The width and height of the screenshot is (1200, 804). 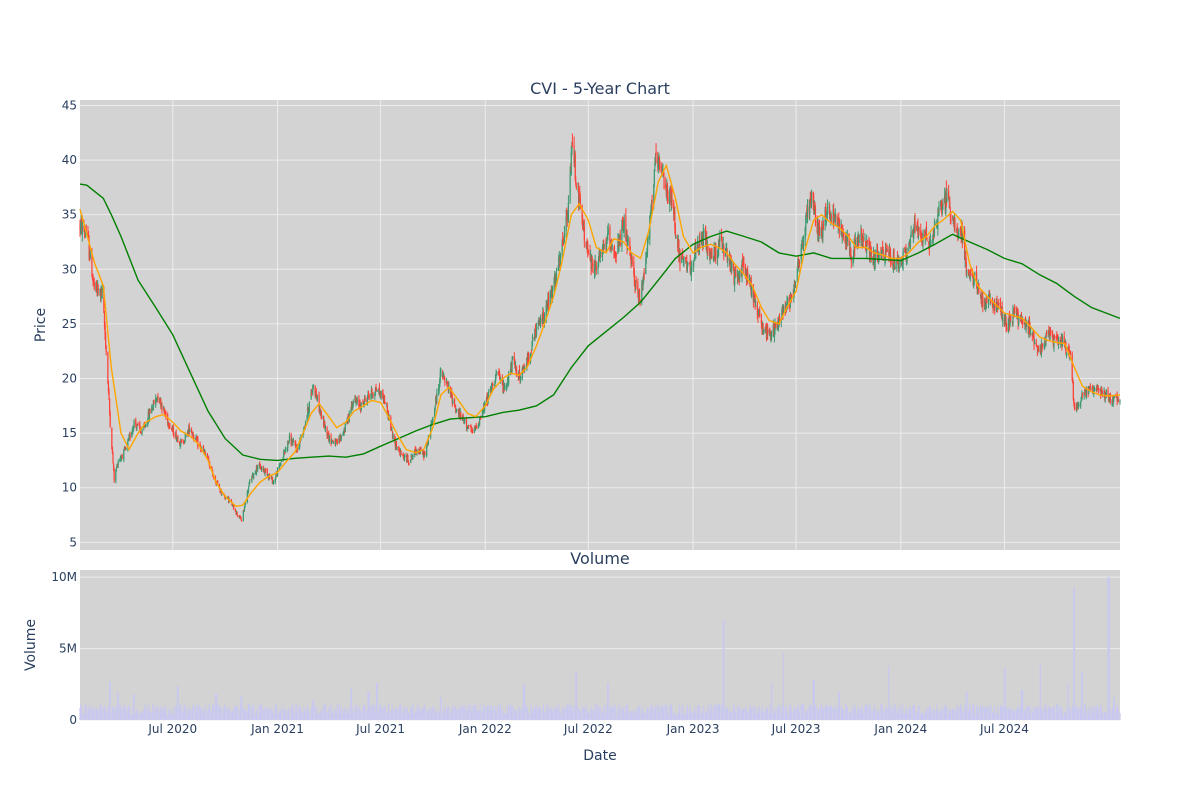 What do you see at coordinates (380, 729) in the screenshot?
I see `x-tick-label: Jul 2021` at bounding box center [380, 729].